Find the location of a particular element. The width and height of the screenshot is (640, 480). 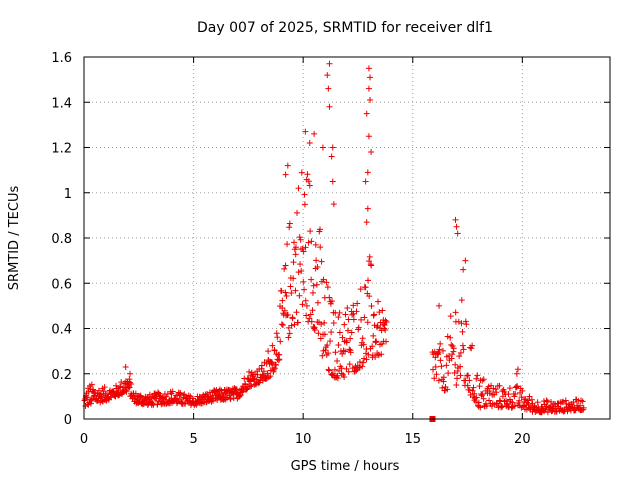

x-tick-label: 15 is located at coordinates (412, 439).